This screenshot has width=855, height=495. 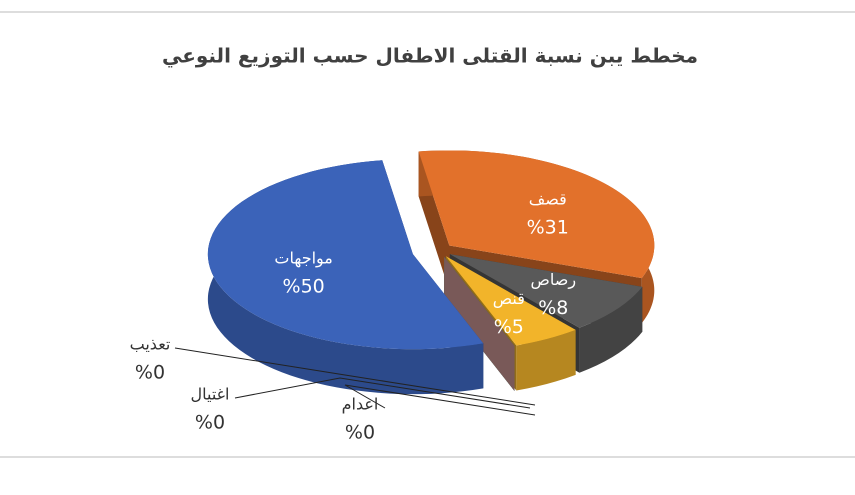 What do you see at coordinates (548, 228) in the screenshot?
I see `slice-value-label: %31` at bounding box center [548, 228].